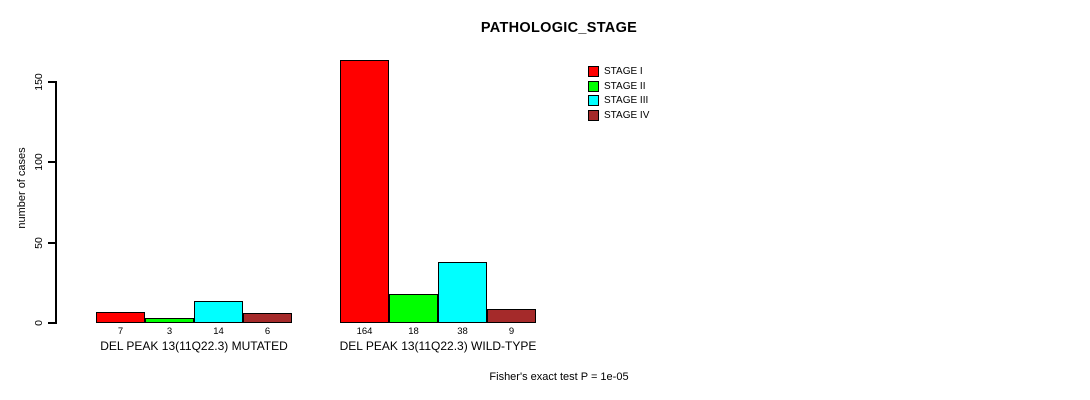 The width and height of the screenshot is (1090, 400). Describe the element at coordinates (169, 320) in the screenshot. I see `bar-stage-ii-del-peak-13-11q22-3-mutated` at that location.